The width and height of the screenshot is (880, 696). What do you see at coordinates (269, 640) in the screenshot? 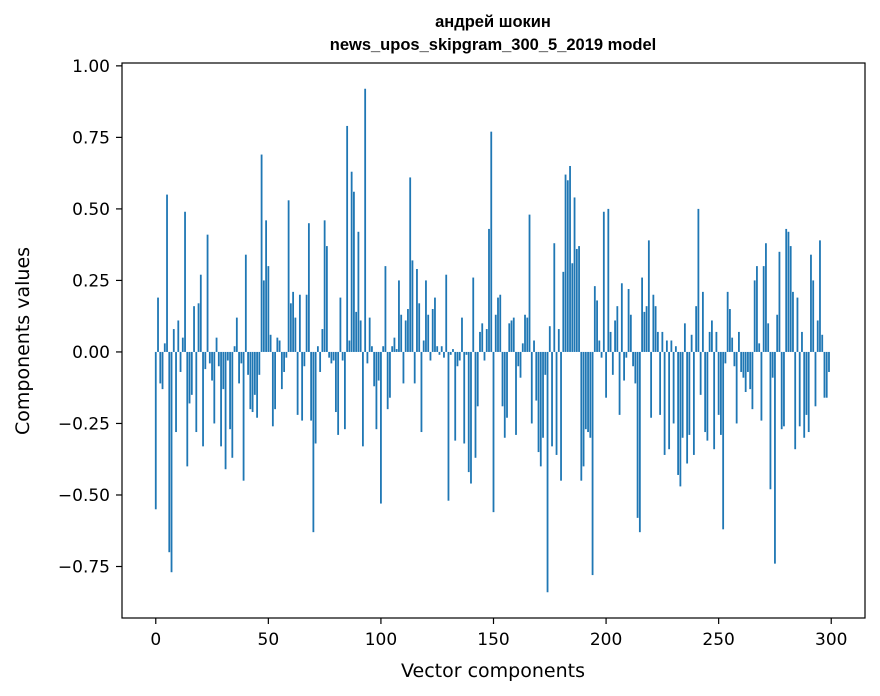
I see `x-tick-label: 50` at bounding box center [269, 640].